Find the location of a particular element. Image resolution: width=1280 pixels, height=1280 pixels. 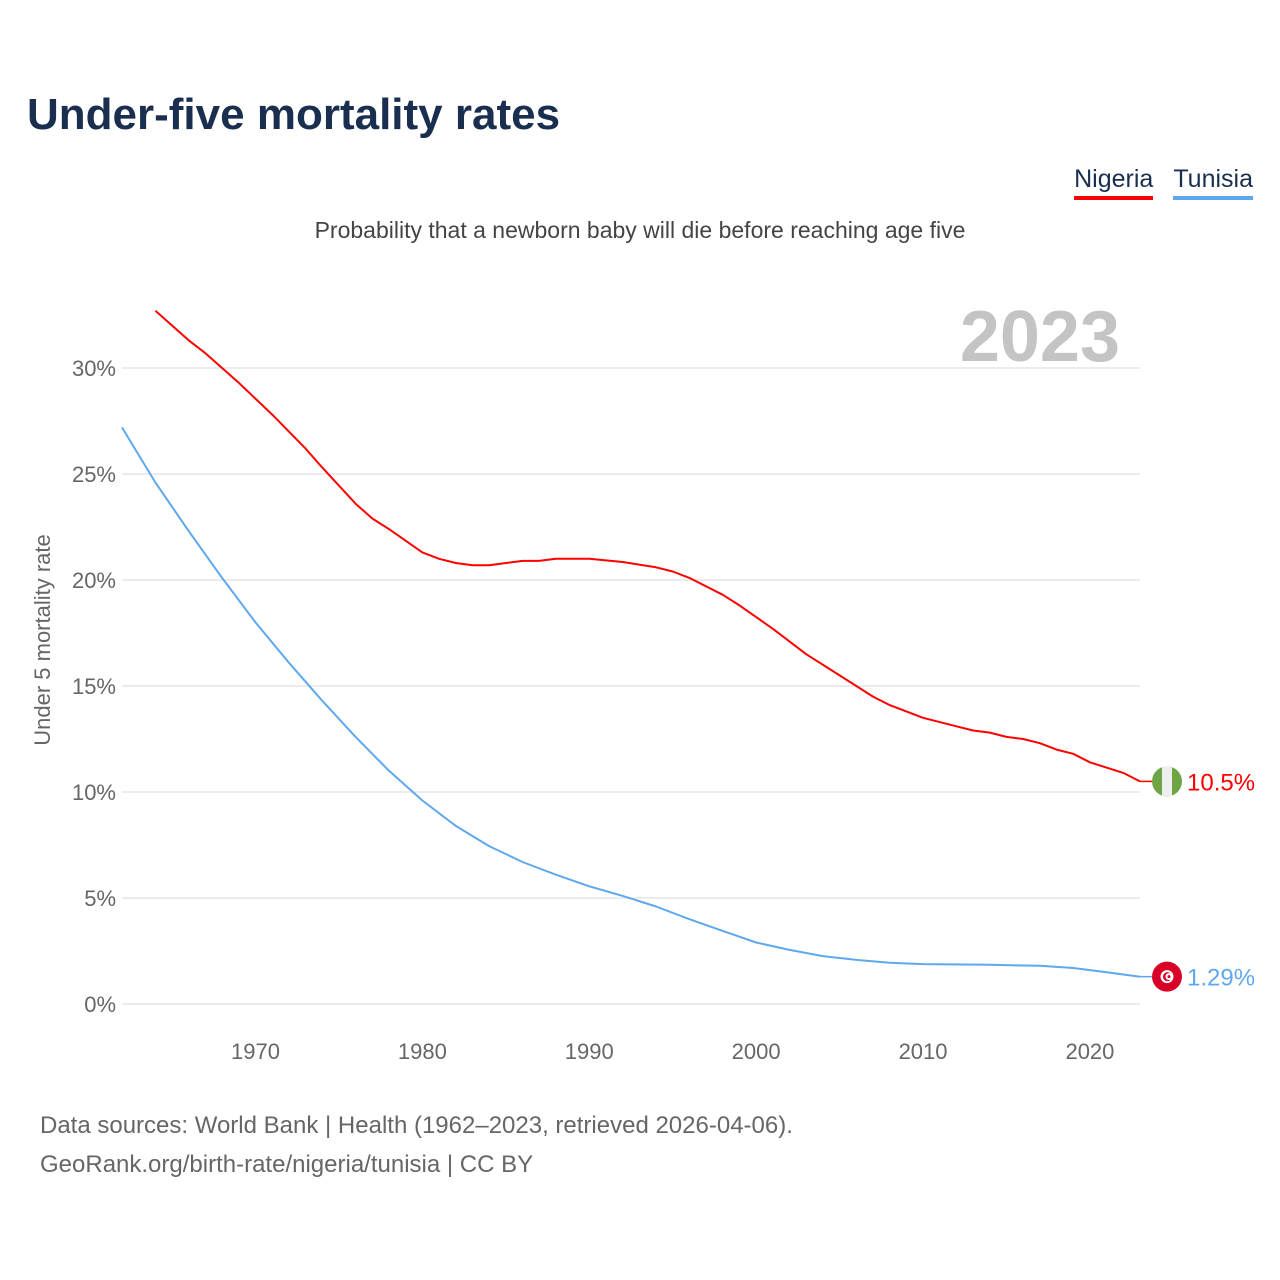

x-tick-label: 2010 is located at coordinates (923, 1051).